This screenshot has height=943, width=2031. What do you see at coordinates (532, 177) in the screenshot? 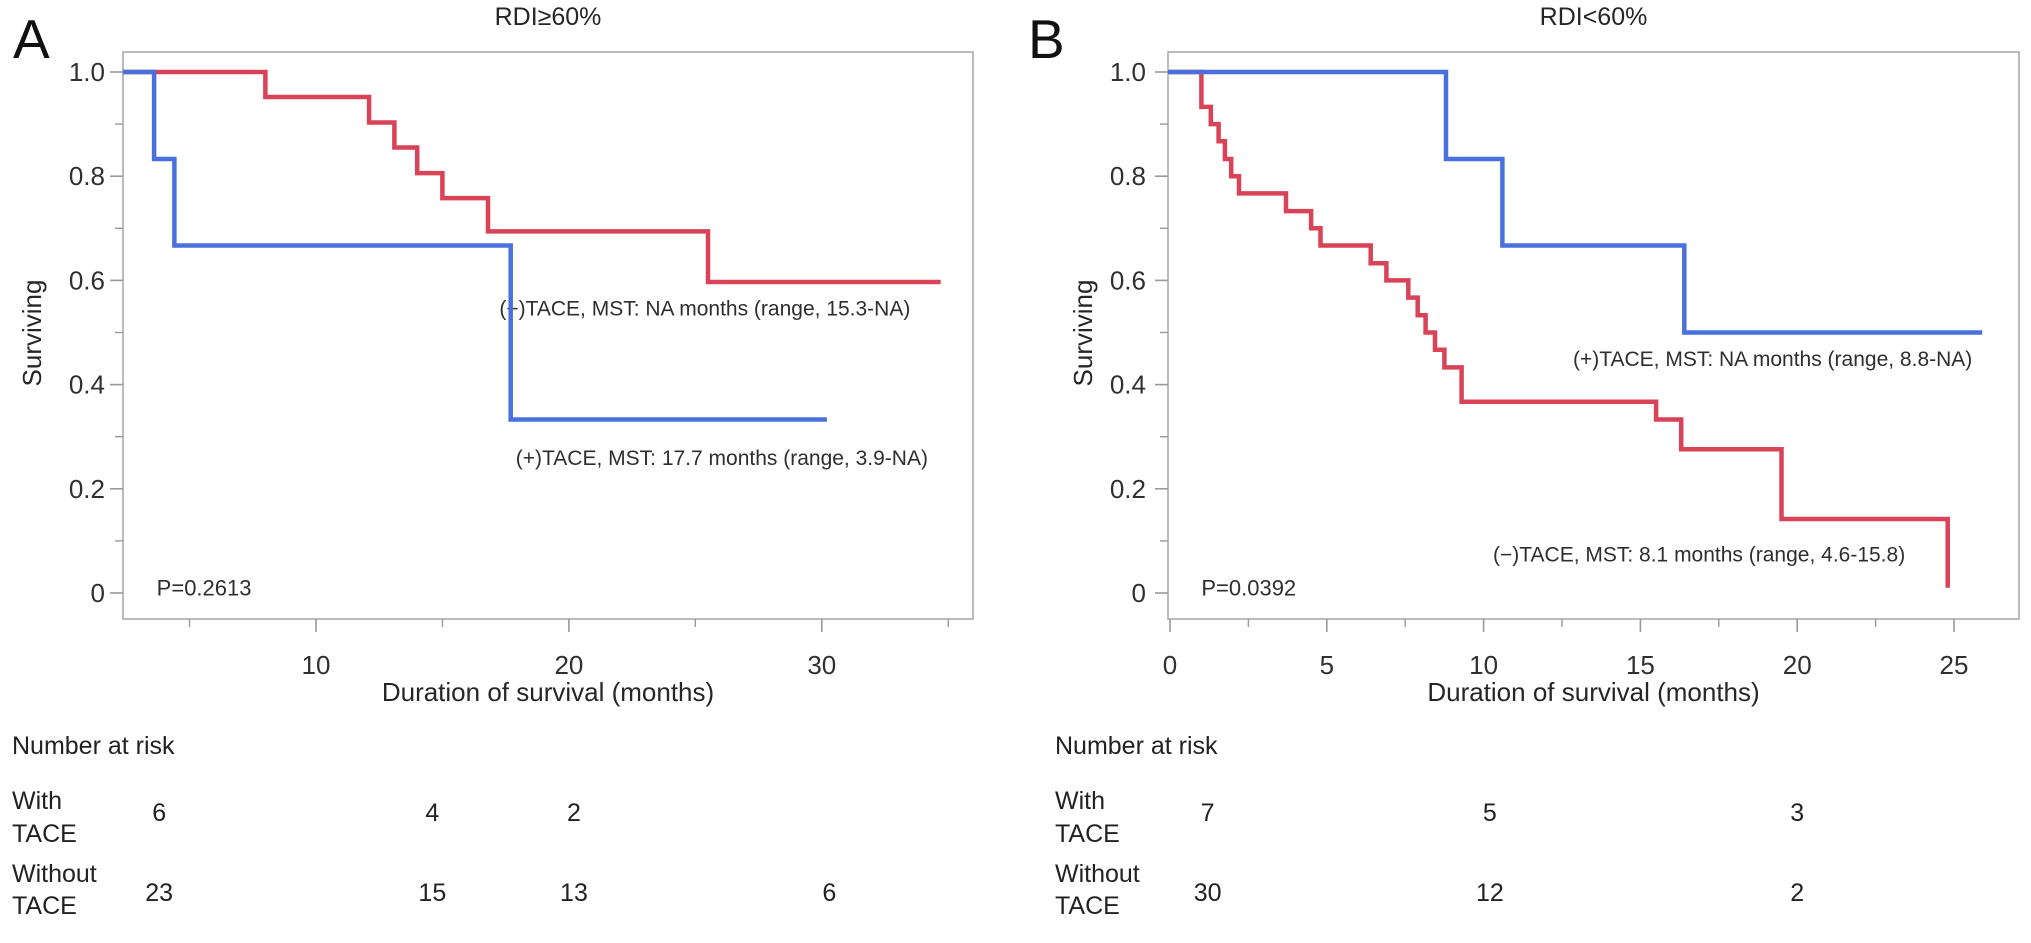
I see `survival-curve-without-tace` at bounding box center [532, 177].